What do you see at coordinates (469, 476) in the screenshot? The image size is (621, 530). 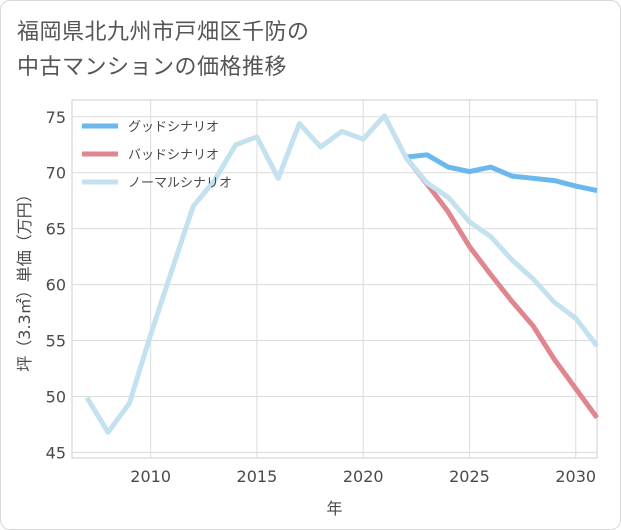 I see `x-tick-label: 2025` at bounding box center [469, 476].